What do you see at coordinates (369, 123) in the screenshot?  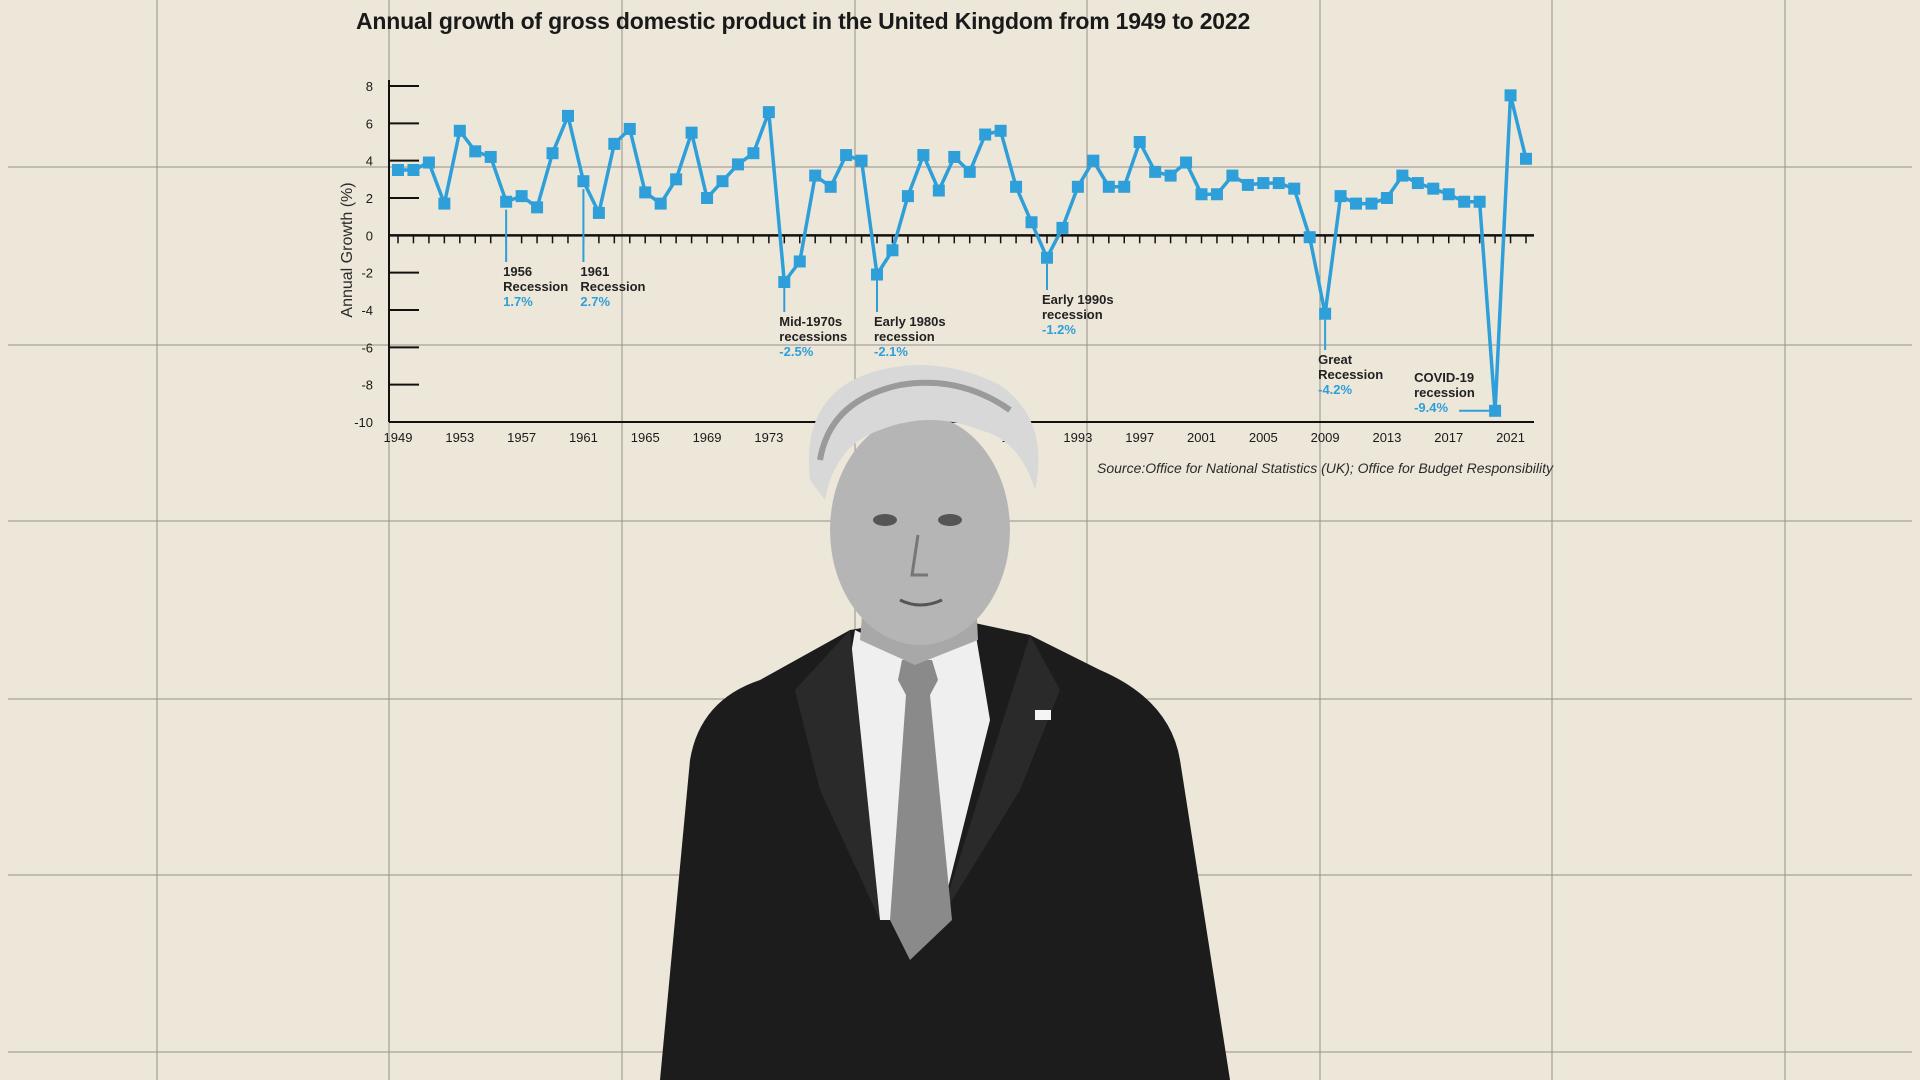 I see `y-tick-label: 6` at bounding box center [369, 123].